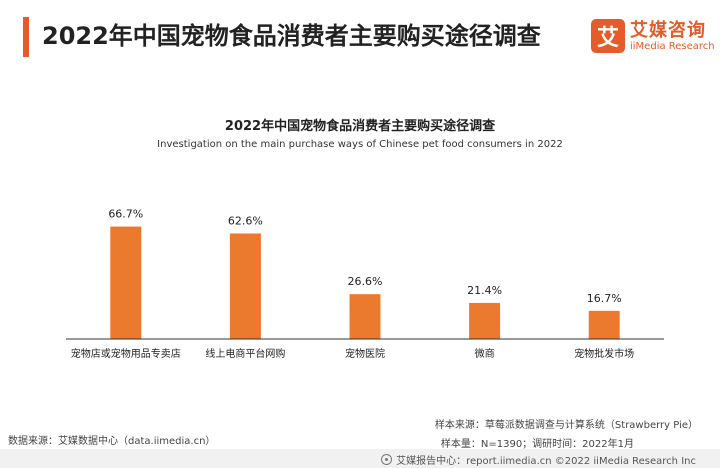 This screenshot has height=468, width=720. Describe the element at coordinates (112, 441) in the screenshot. I see `data-source: 数据来源：艾媒数据中心（data.iimedia.cn）` at that location.